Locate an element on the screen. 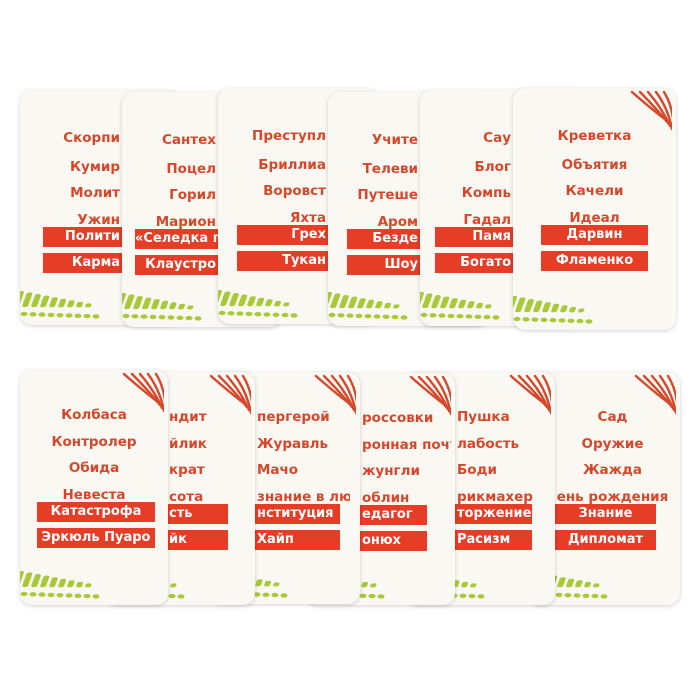 This screenshot has width=700, height=700. card-face: Креветка Объятия Качели Идеал is located at coordinates (594, 209).